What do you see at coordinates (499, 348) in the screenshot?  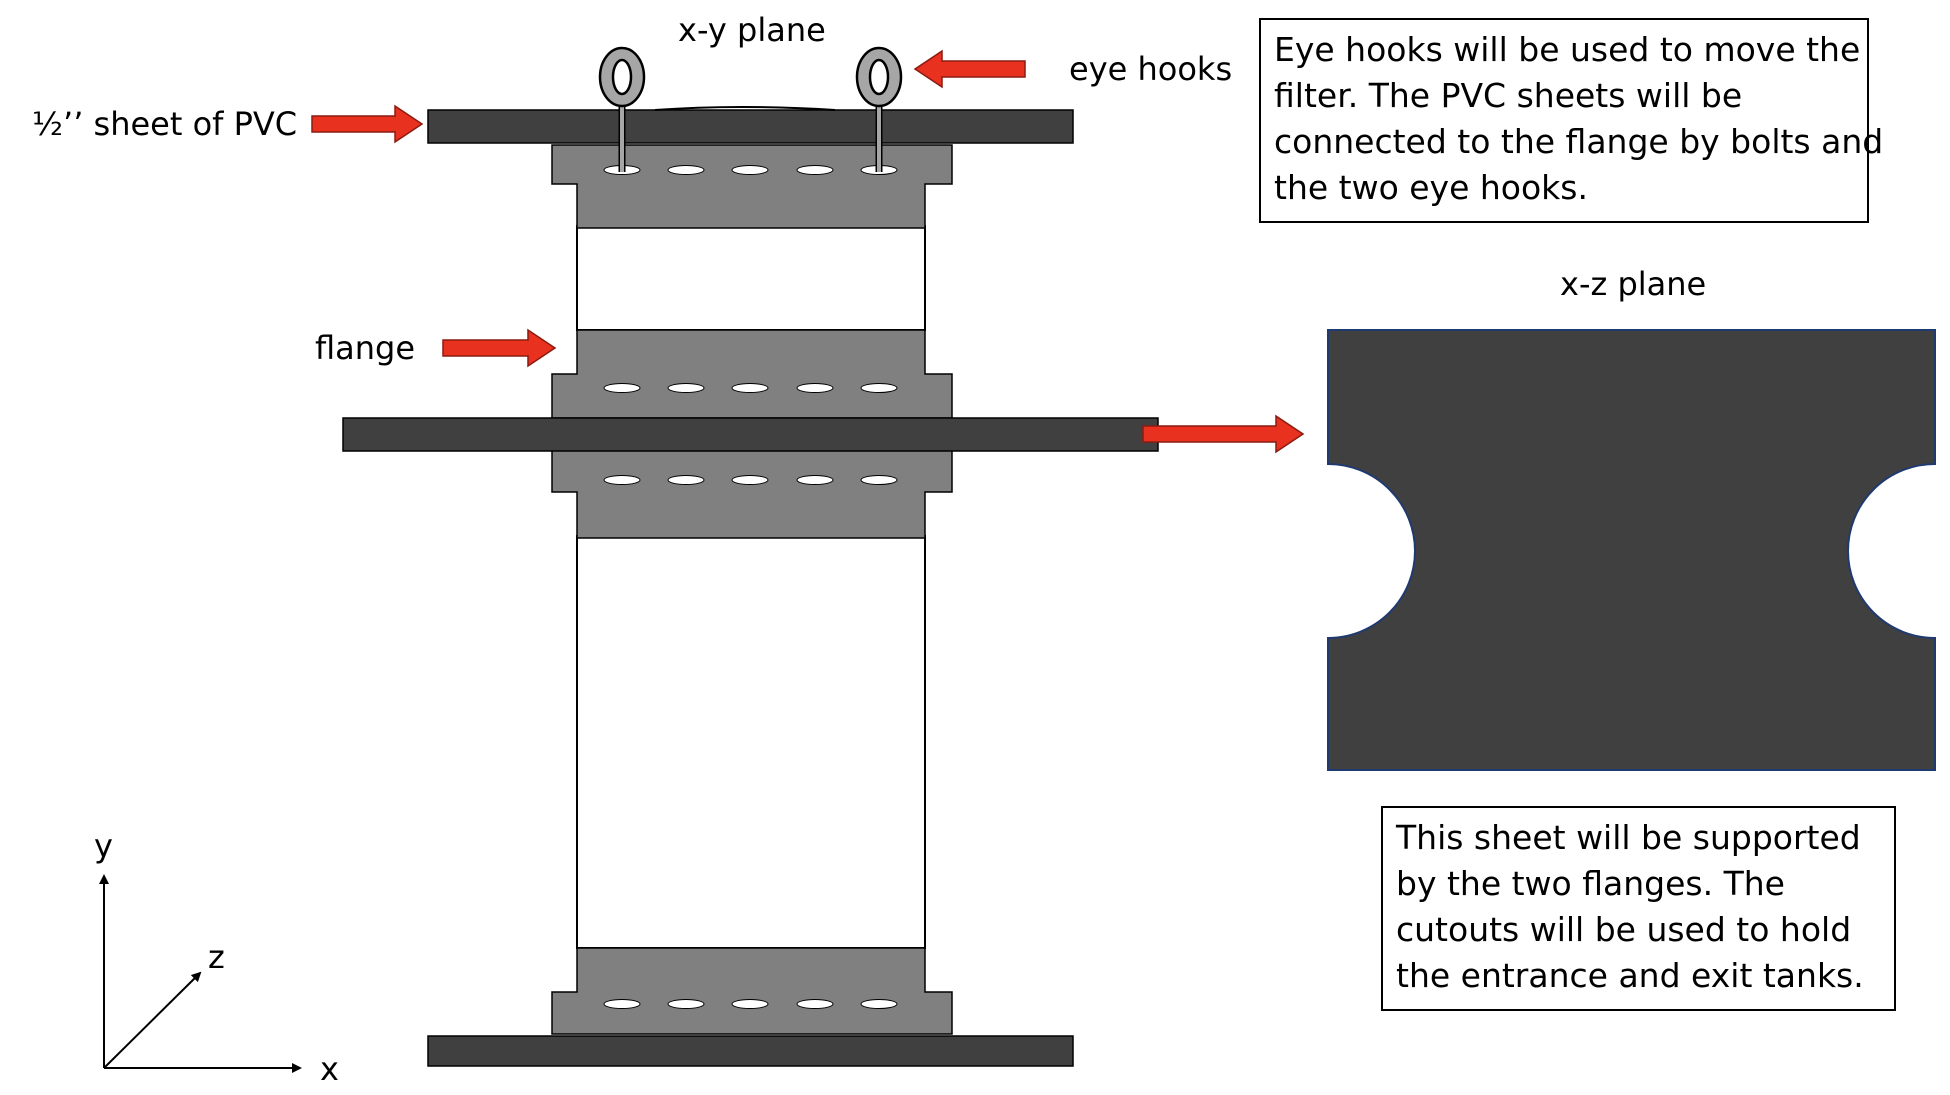 I see `arrow-flange` at bounding box center [499, 348].